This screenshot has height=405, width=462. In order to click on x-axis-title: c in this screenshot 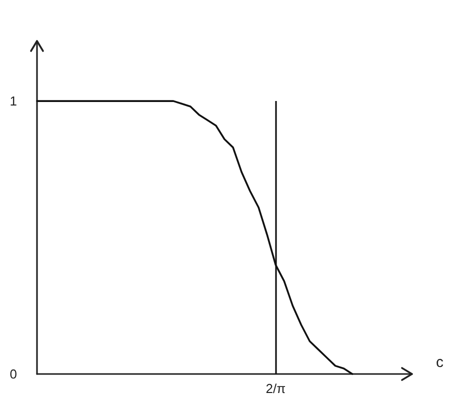, I will do `click(440, 362)`.